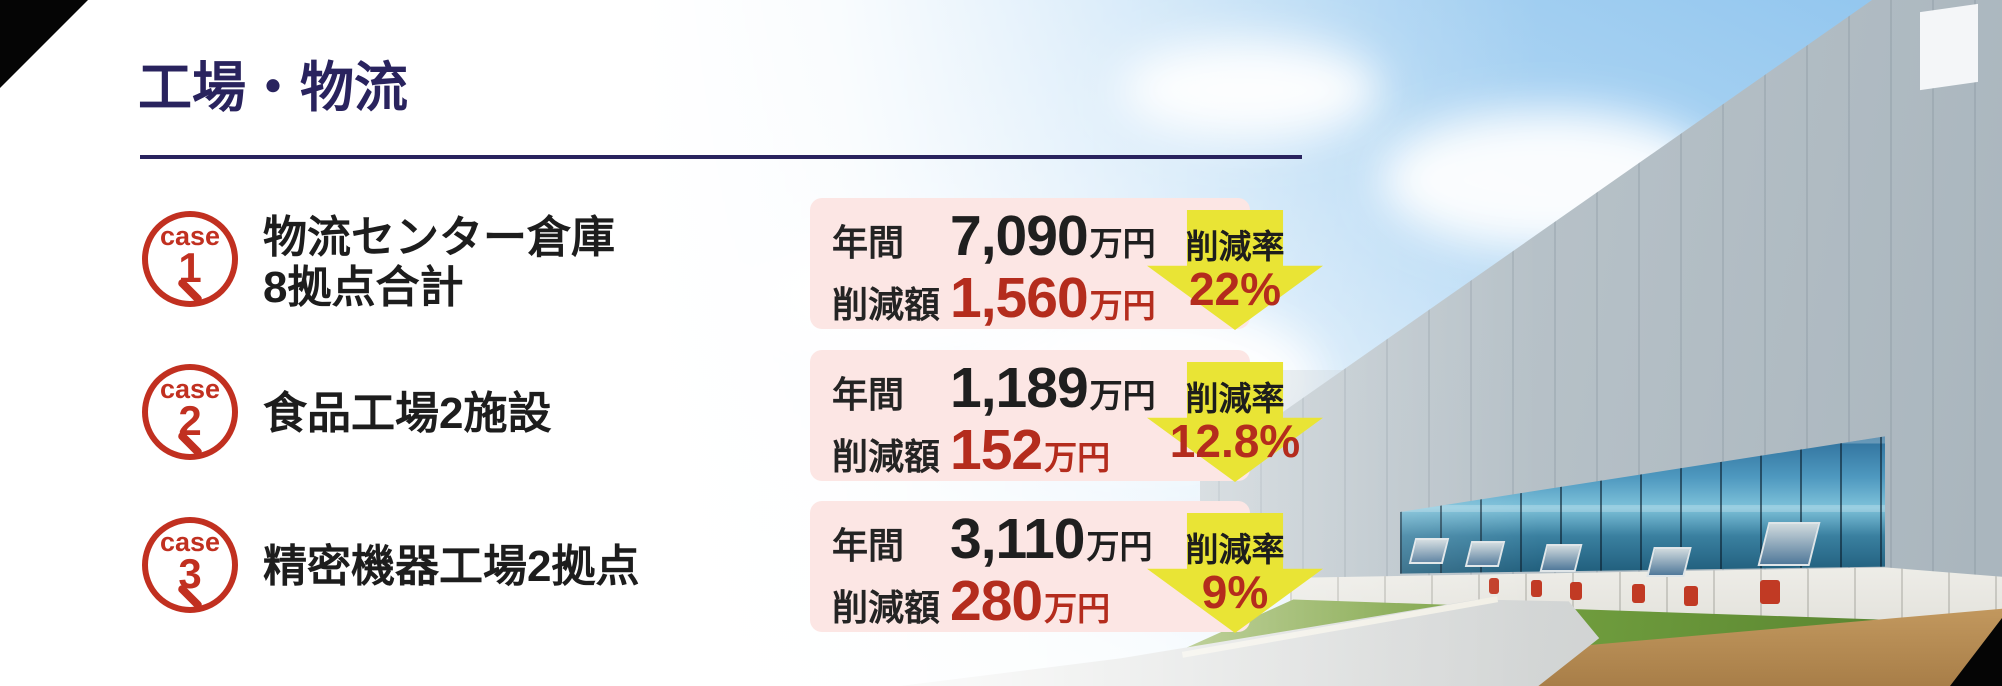  I want to click on reduction-amount-row: 削減額 1,560万円, so click(1041, 300).